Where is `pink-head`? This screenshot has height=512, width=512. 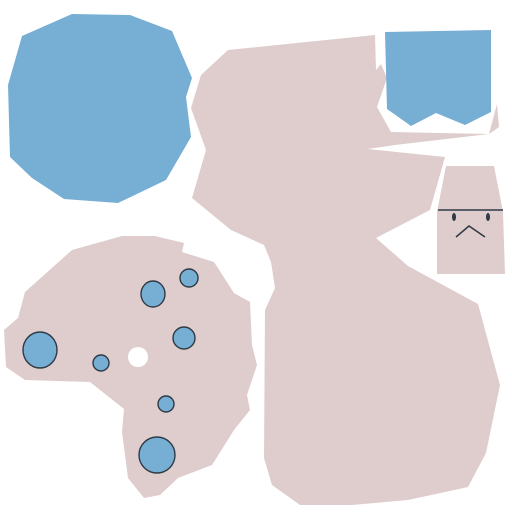 pink-head is located at coordinates (471, 220).